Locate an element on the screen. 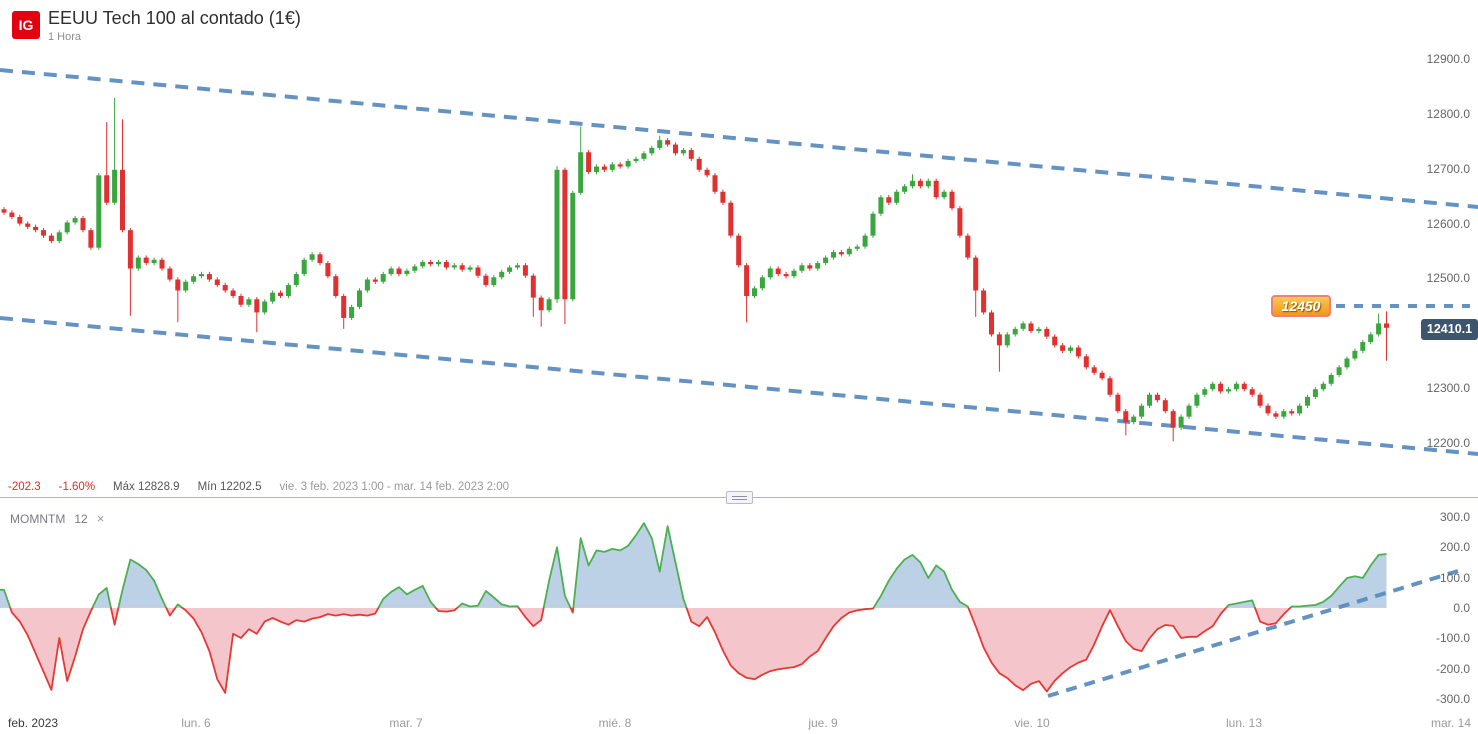 The width and height of the screenshot is (1478, 734). momentum-trendline is located at coordinates (1253, 633).